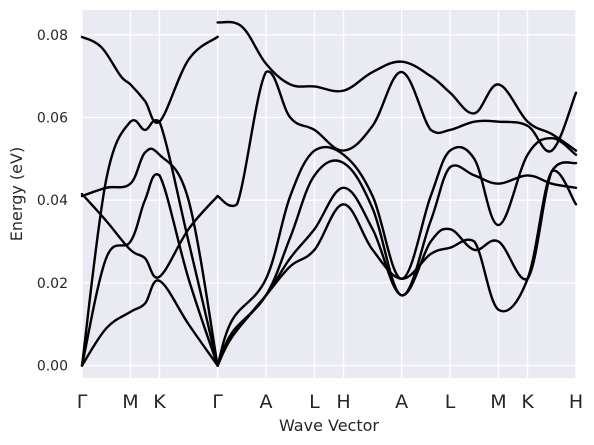  I want to click on y-axis-label: Energy (eV), so click(16, 194).